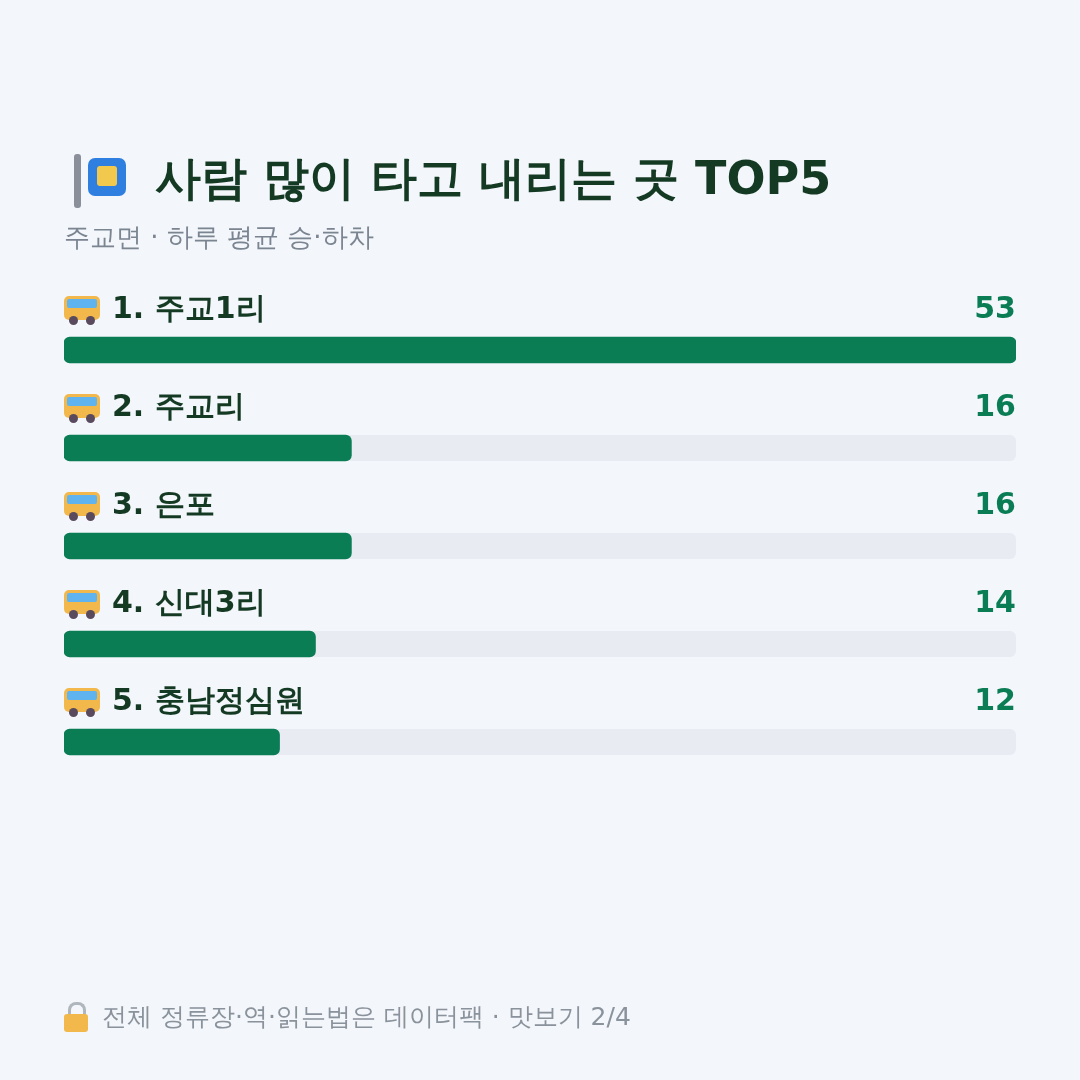 The width and height of the screenshot is (1080, 1080). What do you see at coordinates (189, 307) in the screenshot?
I see `y-tick-label: 1. 주교1리` at bounding box center [189, 307].